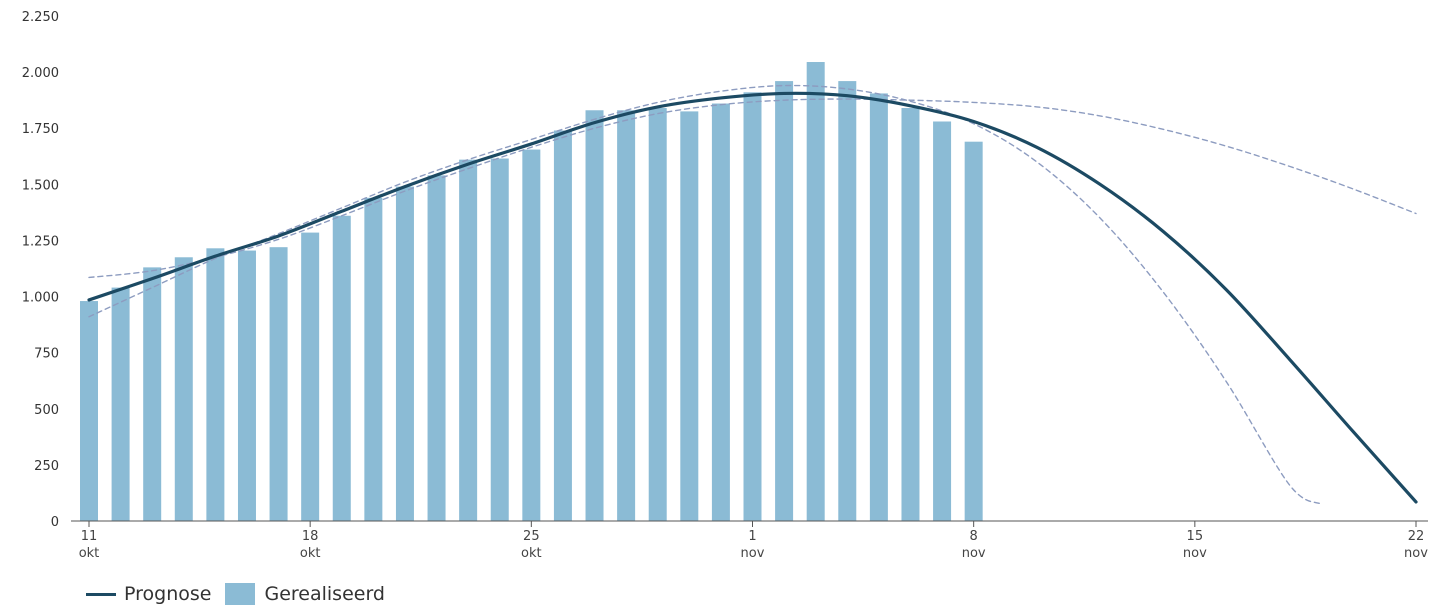  What do you see at coordinates (40, 241) in the screenshot?
I see `y-tick-label: 1.250` at bounding box center [40, 241].